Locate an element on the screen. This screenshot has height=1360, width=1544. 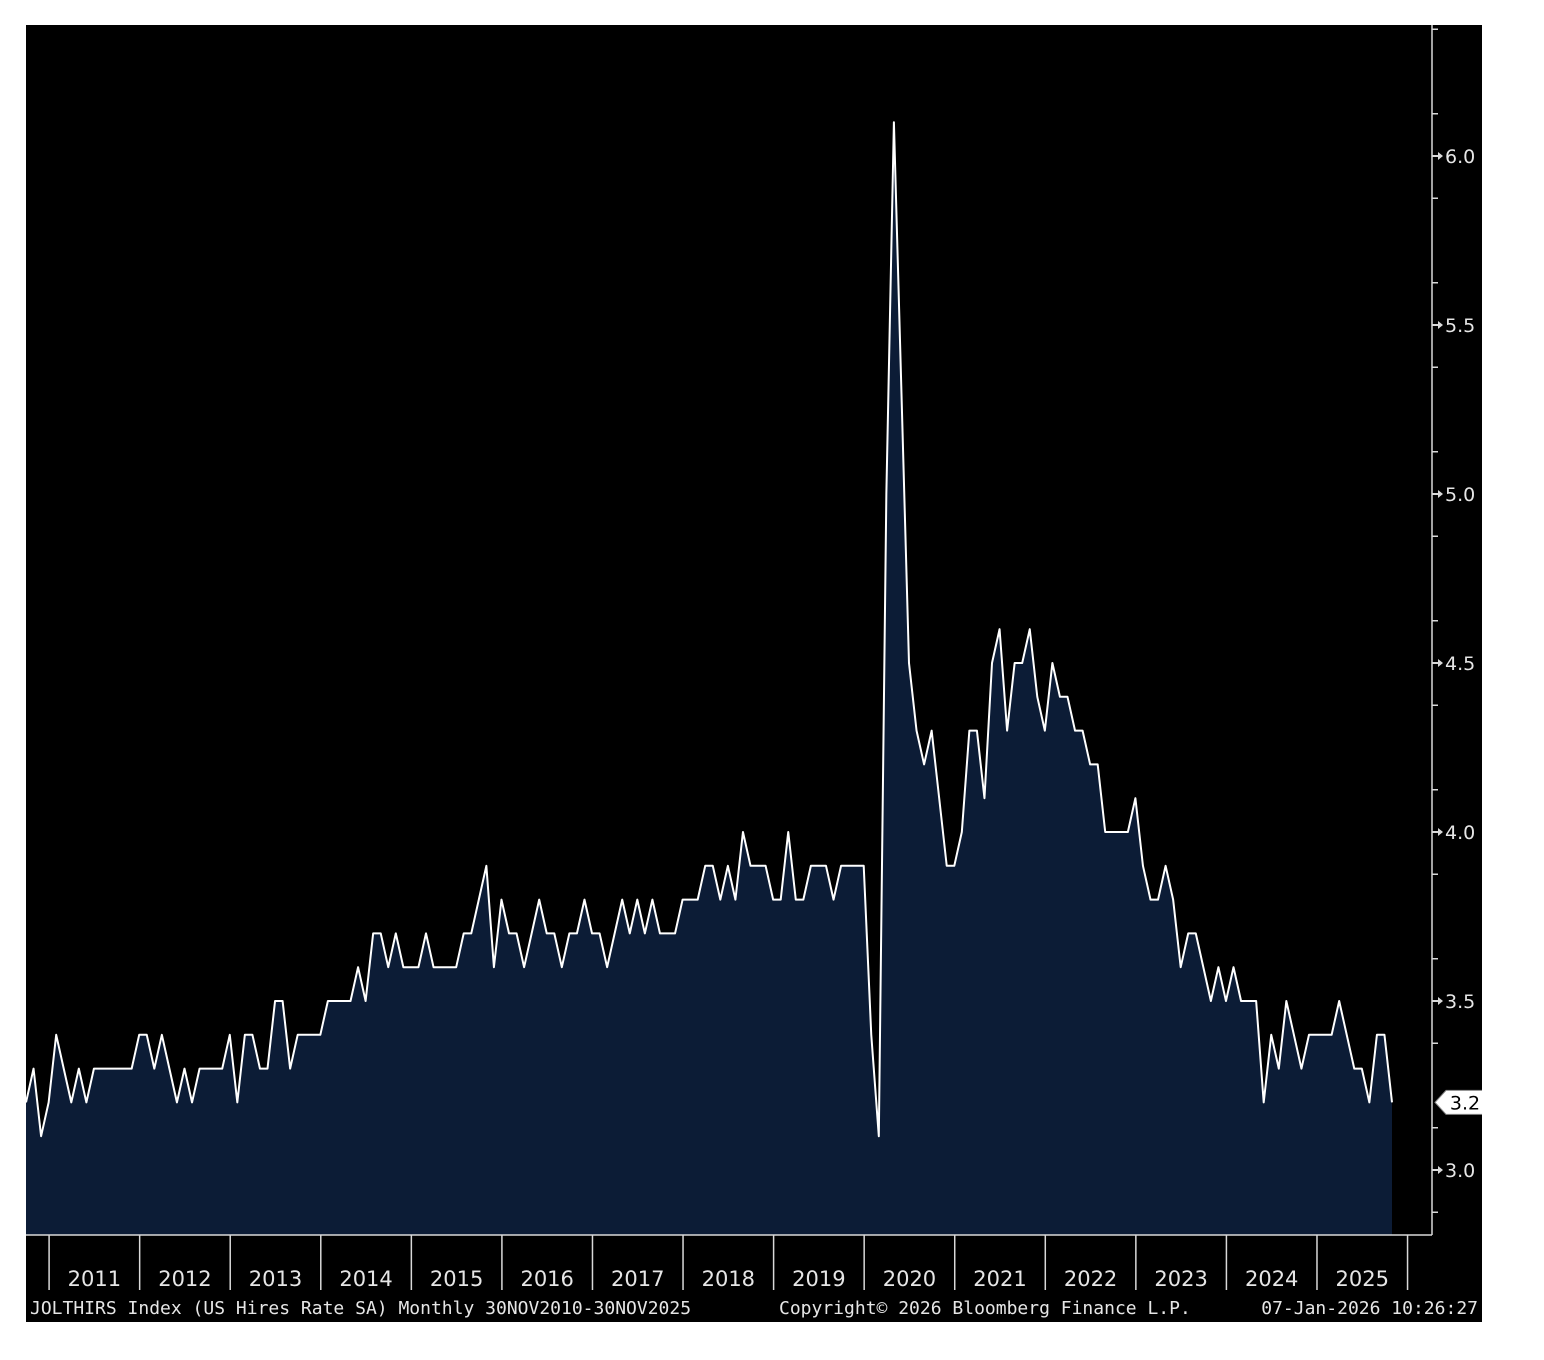
y-tick-label: 5.5 is located at coordinates (1460, 326).